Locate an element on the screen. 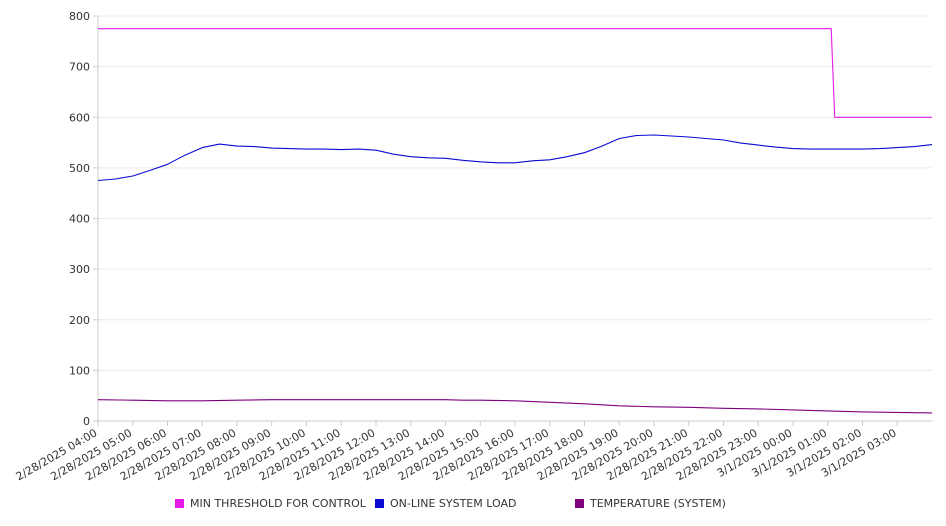 This screenshot has width=946, height=526. y-tick-label: 100 is located at coordinates (79, 370).